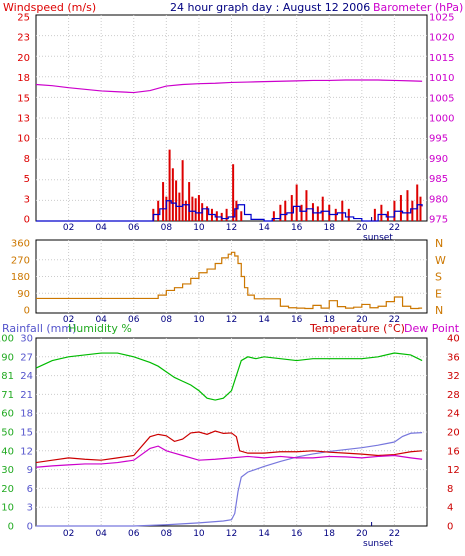 Image resolution: width=465 pixels, height=556 pixels. I want to click on wind-y-tick-label: 23, so click(23, 38).